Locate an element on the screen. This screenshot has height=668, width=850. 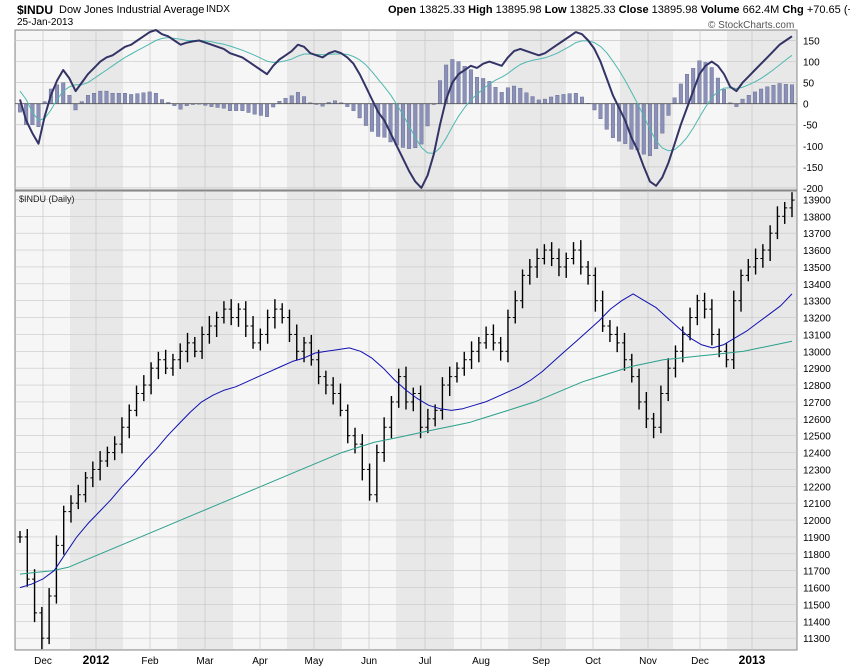
price-tick-label: 13300 is located at coordinates (817, 302).